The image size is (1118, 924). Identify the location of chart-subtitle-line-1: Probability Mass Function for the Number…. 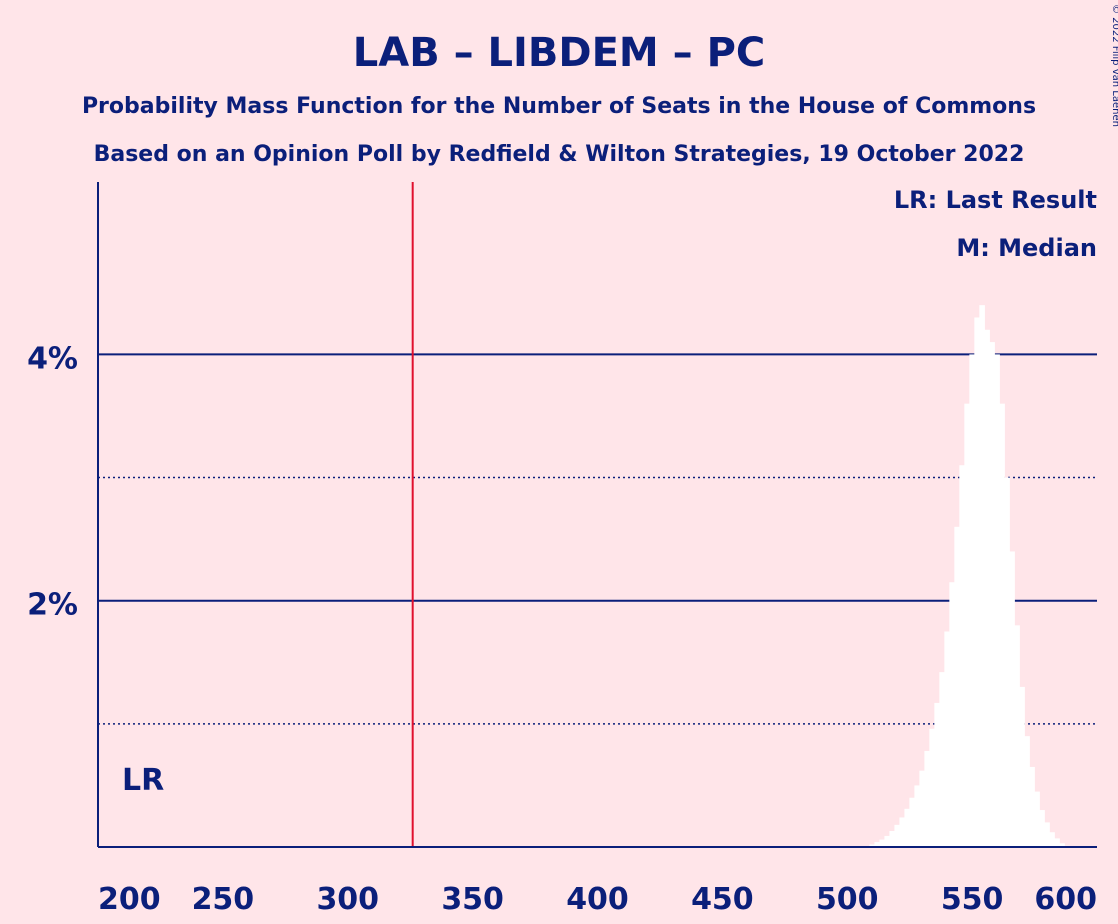
(559, 106).